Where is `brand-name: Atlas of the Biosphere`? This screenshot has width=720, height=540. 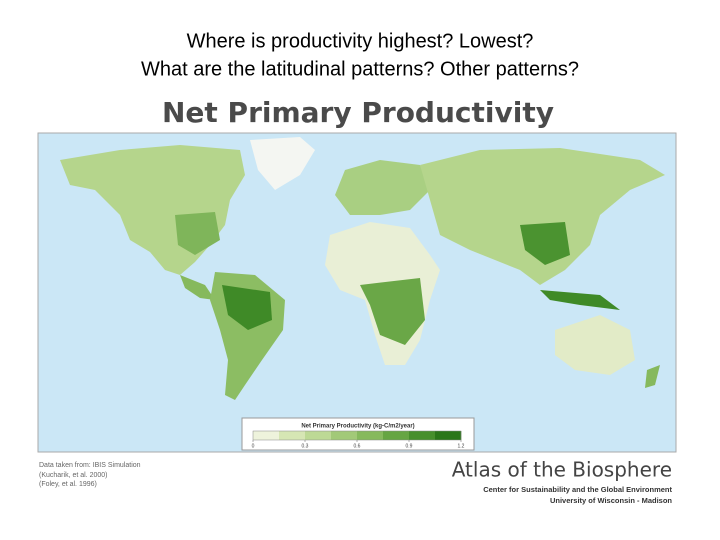
brand-name: Atlas of the Biosphere is located at coordinates (562, 470).